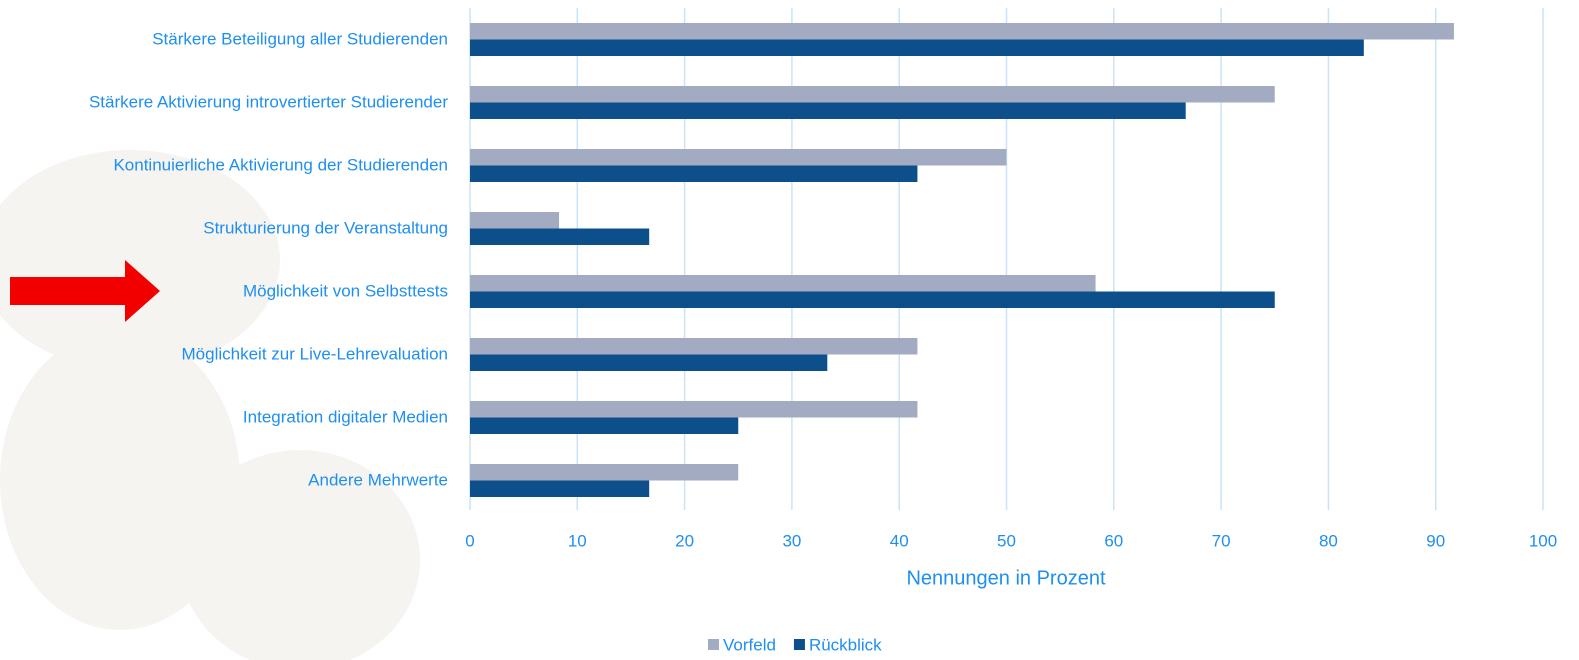 The height and width of the screenshot is (660, 1579). What do you see at coordinates (845, 644) in the screenshot?
I see `legend-label: Rückblick` at bounding box center [845, 644].